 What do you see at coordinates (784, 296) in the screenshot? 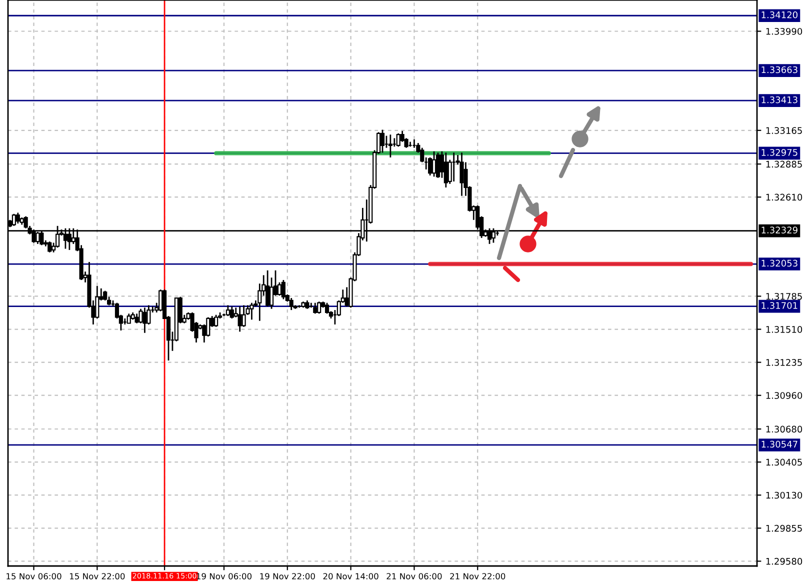
I see `y-tick-label: 1.31785` at bounding box center [784, 296].